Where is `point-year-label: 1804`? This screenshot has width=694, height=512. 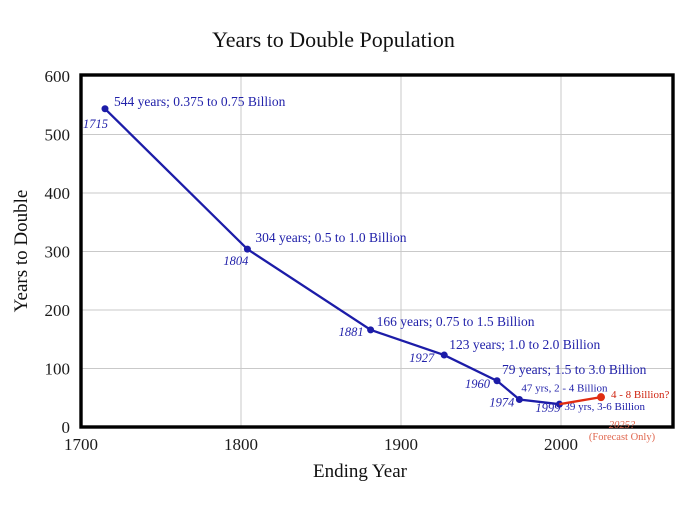 point-year-label: 1804 is located at coordinates (235, 261).